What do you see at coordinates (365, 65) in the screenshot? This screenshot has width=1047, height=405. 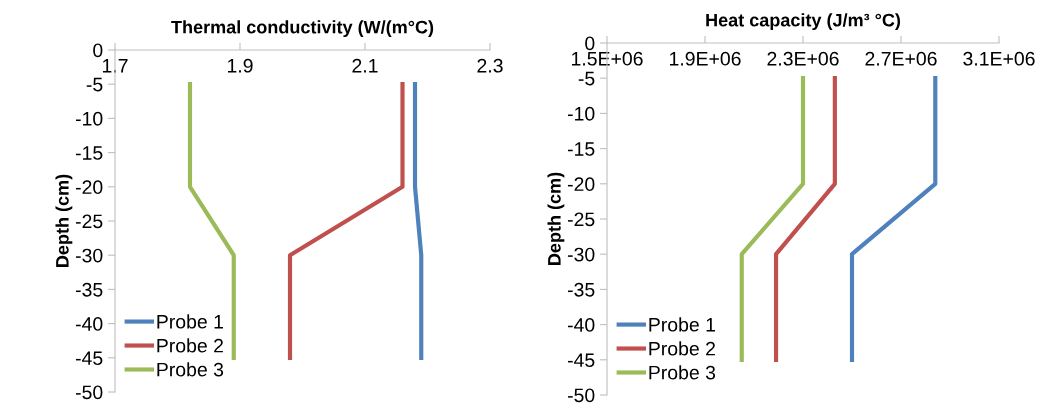 I see `x-tick-label: 2.1` at bounding box center [365, 65].